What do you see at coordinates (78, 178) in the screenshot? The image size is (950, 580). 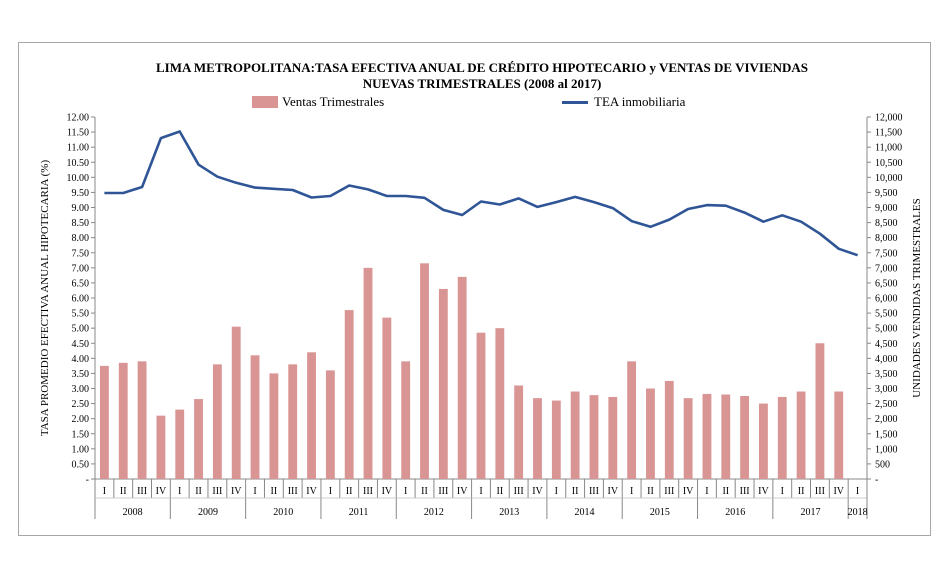 I see `left-tick-label: 10.00` at bounding box center [78, 178].